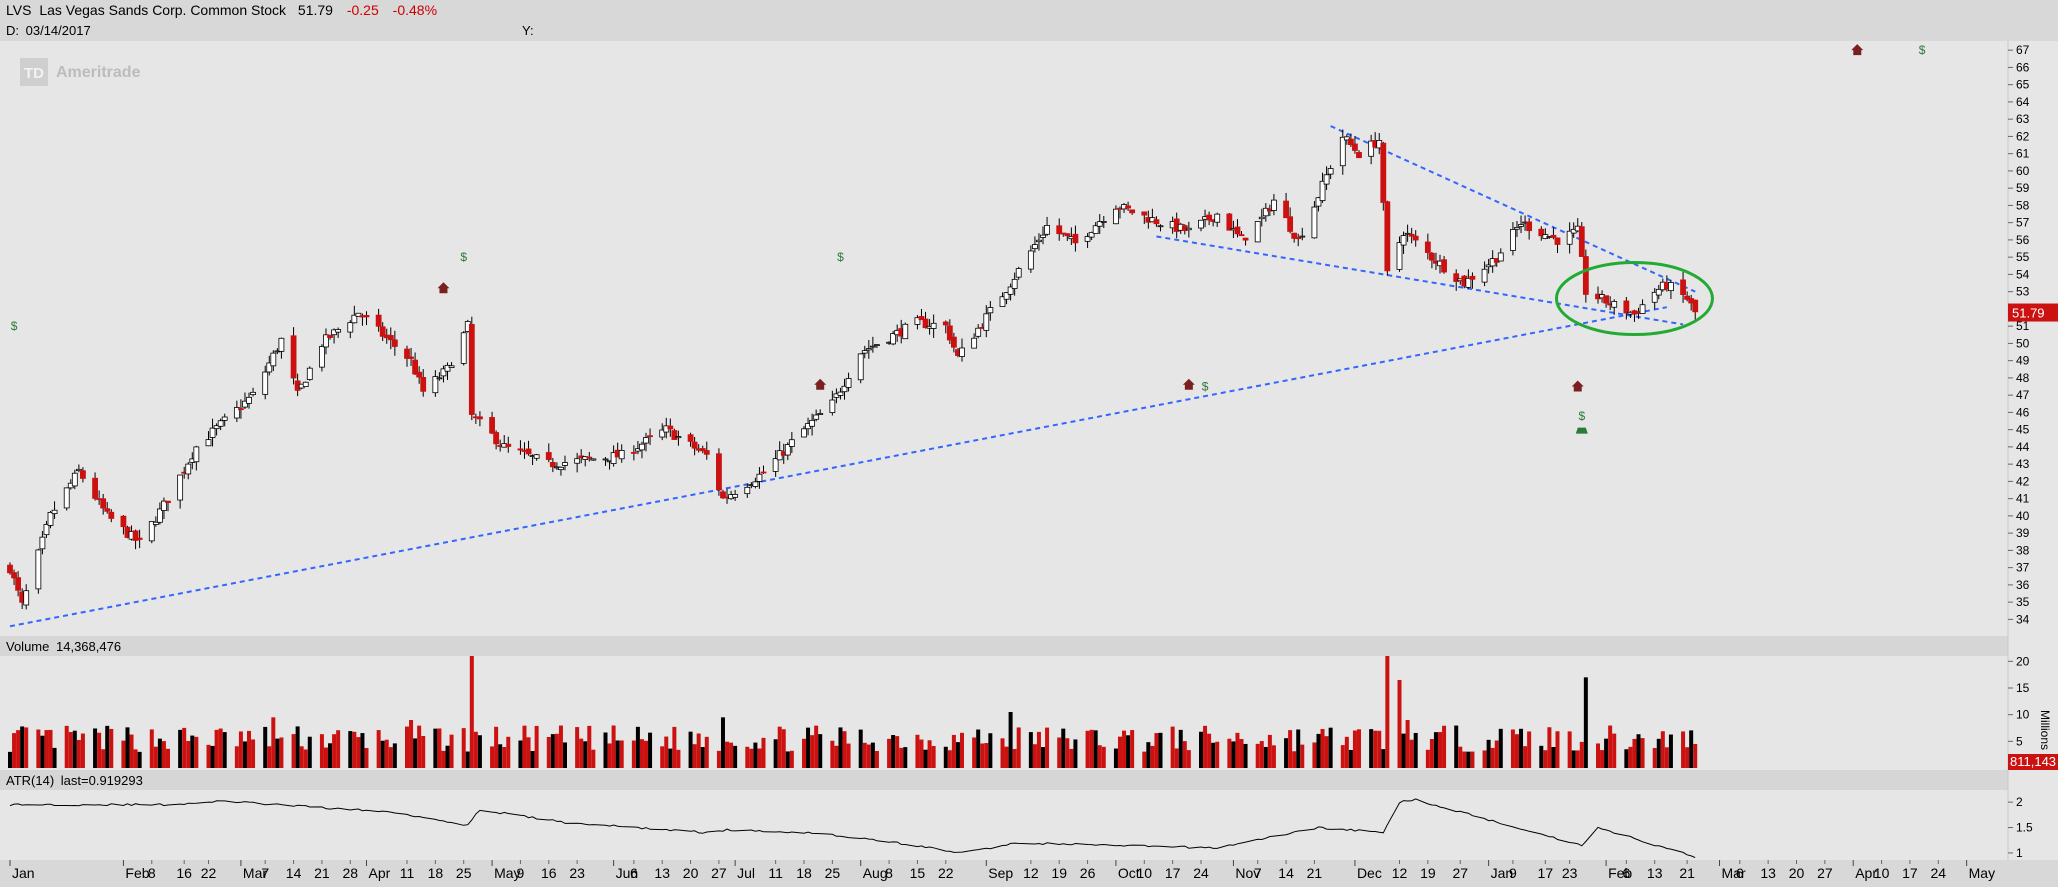 The height and width of the screenshot is (887, 2058). I want to click on x-axis-month-label: Apr, so click(1866, 873).